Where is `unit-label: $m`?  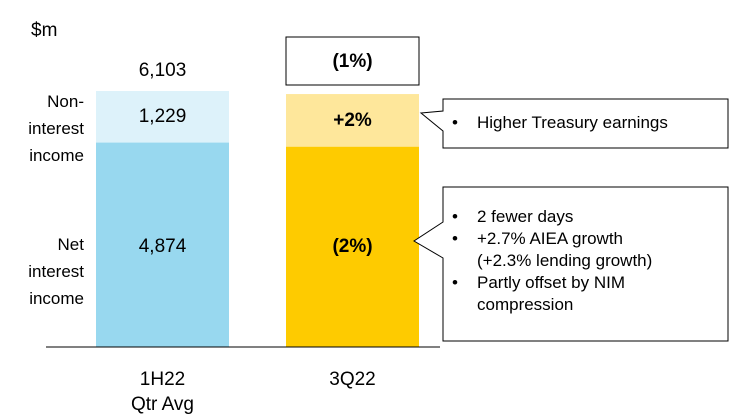
unit-label: $m is located at coordinates (44, 30).